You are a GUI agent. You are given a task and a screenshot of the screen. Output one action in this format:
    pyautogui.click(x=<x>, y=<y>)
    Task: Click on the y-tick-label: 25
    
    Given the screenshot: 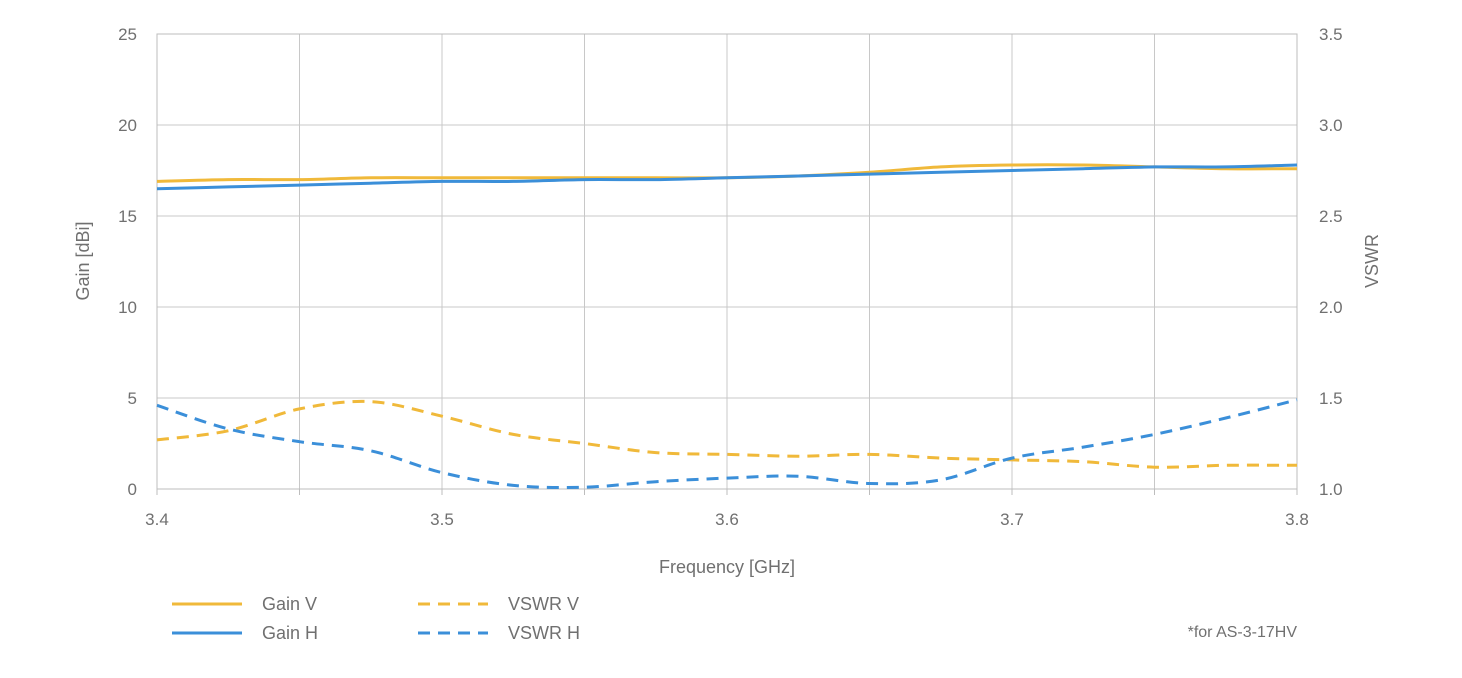 What is the action you would take?
    pyautogui.click(x=127, y=34)
    